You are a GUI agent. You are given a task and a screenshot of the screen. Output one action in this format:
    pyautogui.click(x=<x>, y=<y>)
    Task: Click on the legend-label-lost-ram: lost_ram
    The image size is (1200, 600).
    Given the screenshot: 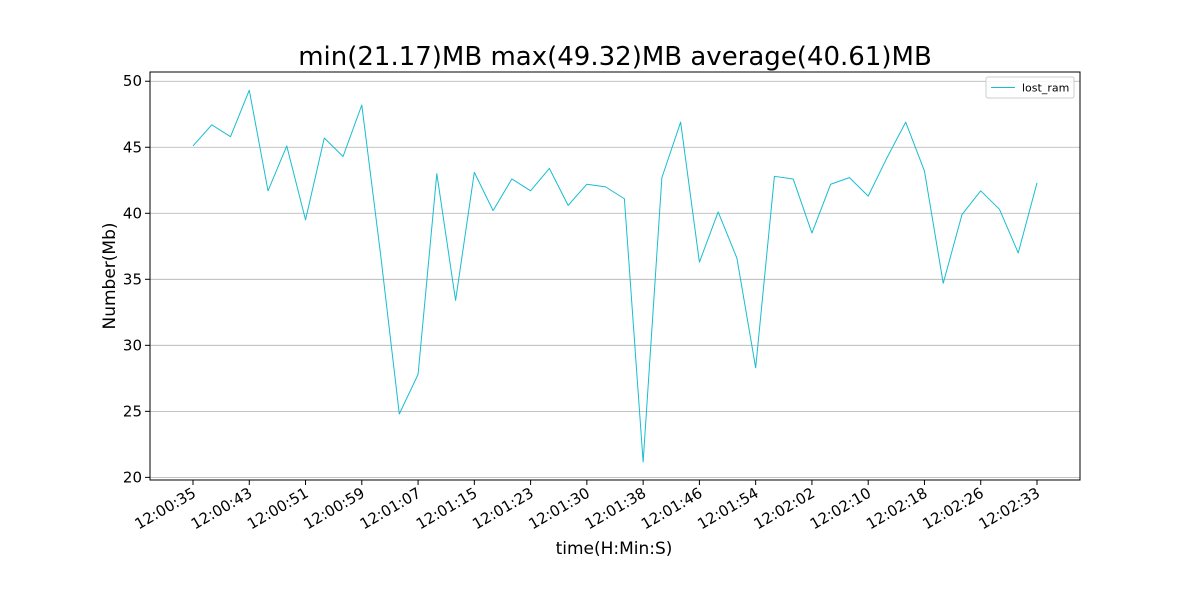 What is the action you would take?
    pyautogui.click(x=1045, y=88)
    